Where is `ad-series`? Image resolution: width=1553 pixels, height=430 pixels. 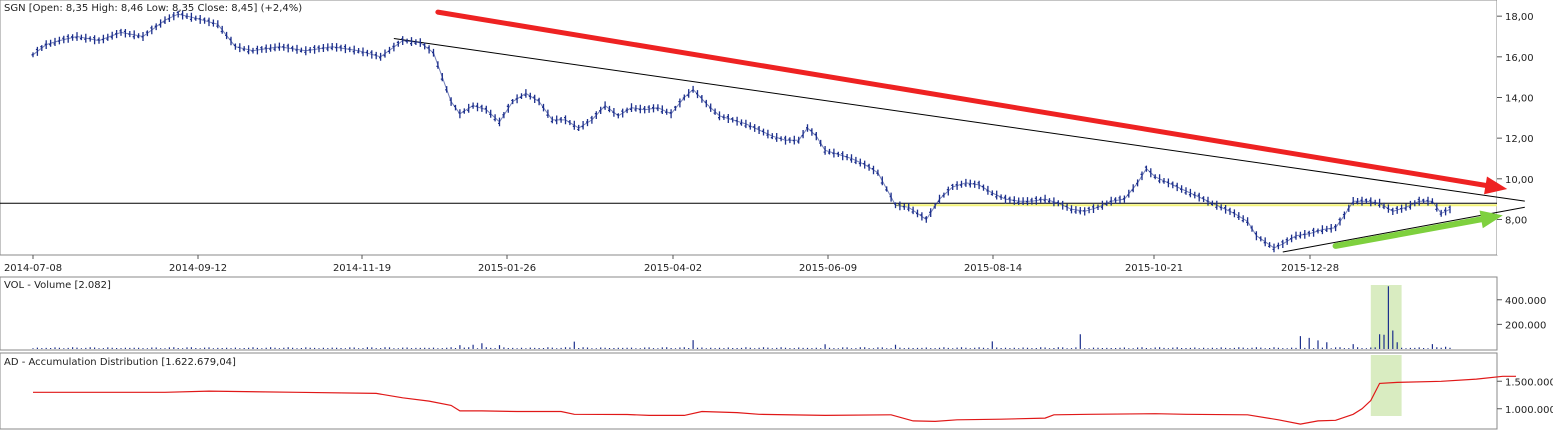
ad-series is located at coordinates (774, 400).